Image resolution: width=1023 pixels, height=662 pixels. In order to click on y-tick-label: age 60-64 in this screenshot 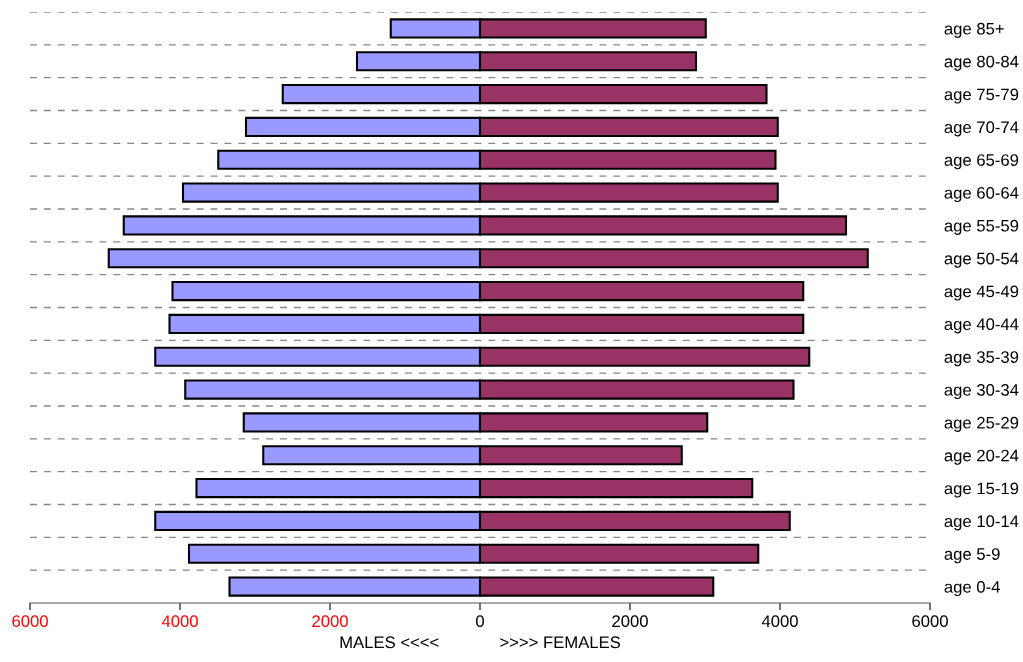, I will do `click(981, 194)`.